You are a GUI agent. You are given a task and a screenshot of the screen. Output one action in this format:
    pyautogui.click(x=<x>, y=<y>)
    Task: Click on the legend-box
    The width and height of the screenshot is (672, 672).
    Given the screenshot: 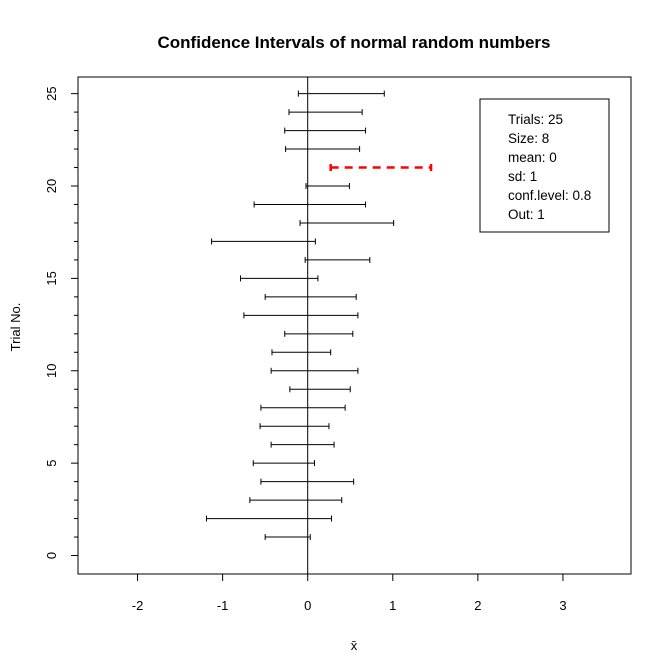 What is the action you would take?
    pyautogui.click(x=544, y=165)
    